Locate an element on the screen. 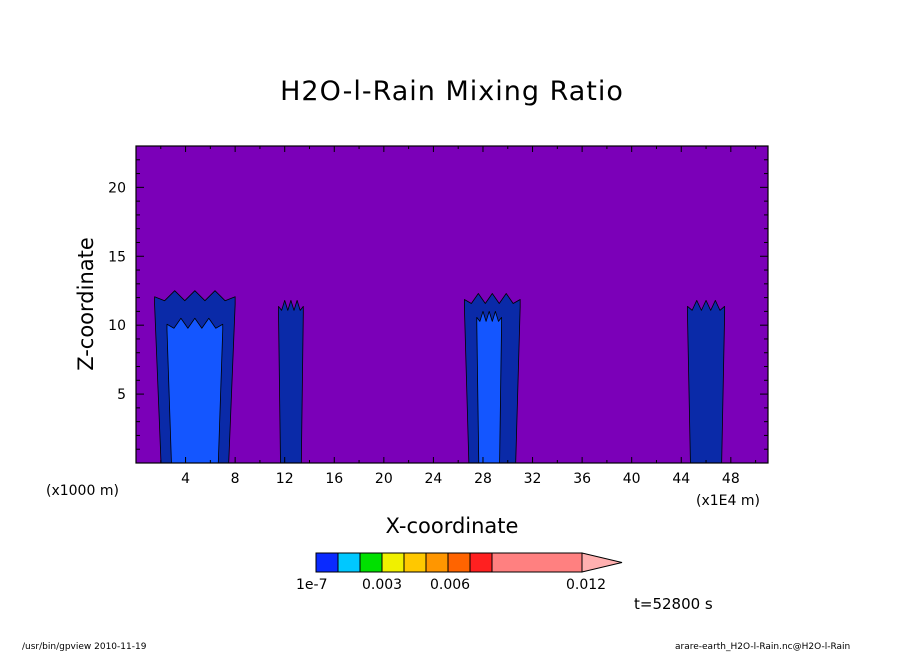 The height and width of the screenshot is (654, 904). y-tick-label-20: 20 is located at coordinates (117, 188).